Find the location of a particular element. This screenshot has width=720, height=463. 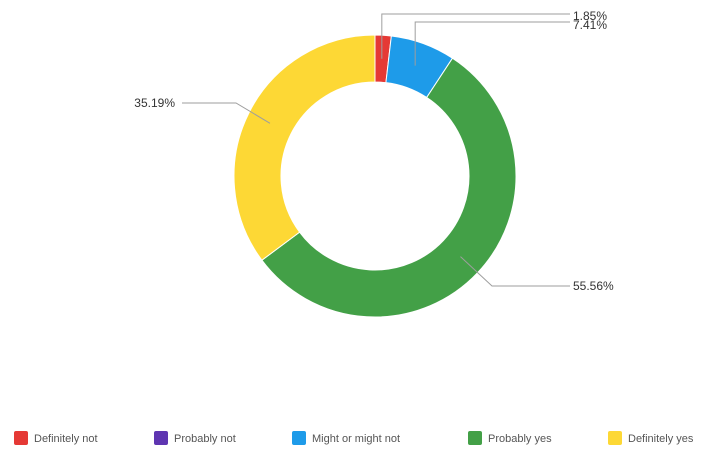

legend-swatch-definitely-not is located at coordinates (21, 438).